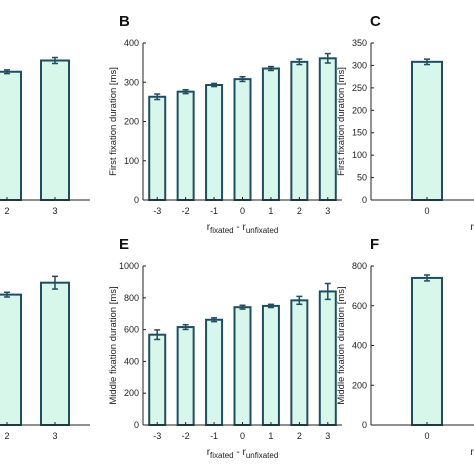  Describe the element at coordinates (359, 43) in the screenshot. I see `y-tick-label: 350` at that location.